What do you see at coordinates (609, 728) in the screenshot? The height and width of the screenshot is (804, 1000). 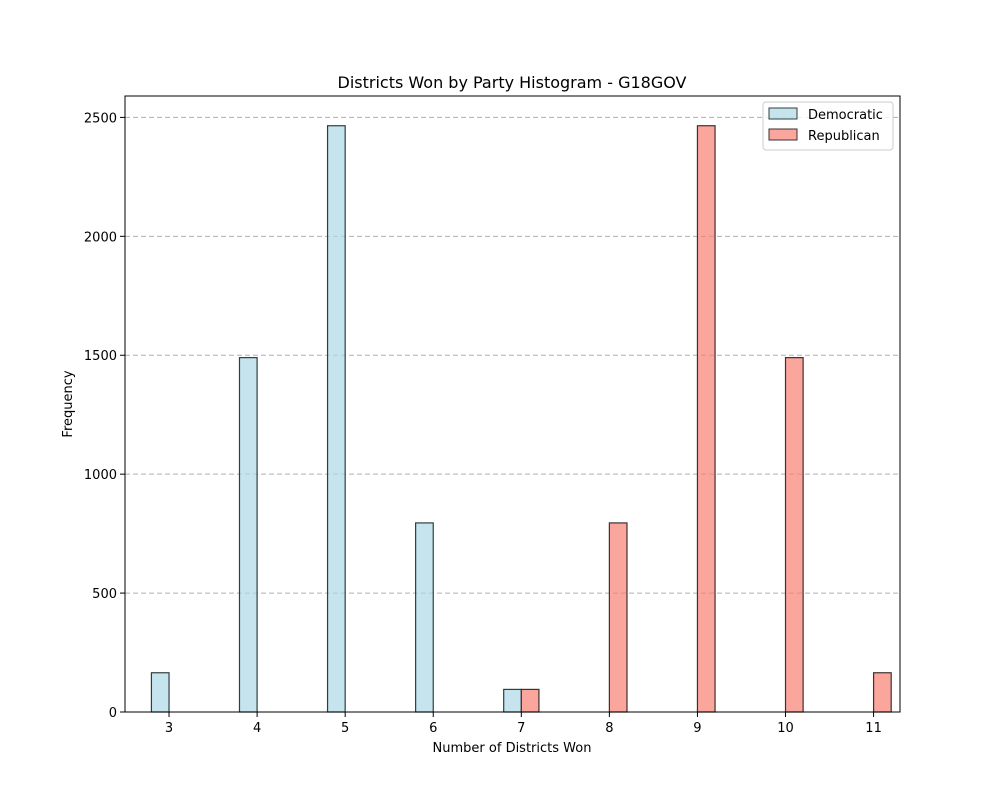 I see `x-tick-label: 8` at bounding box center [609, 728].